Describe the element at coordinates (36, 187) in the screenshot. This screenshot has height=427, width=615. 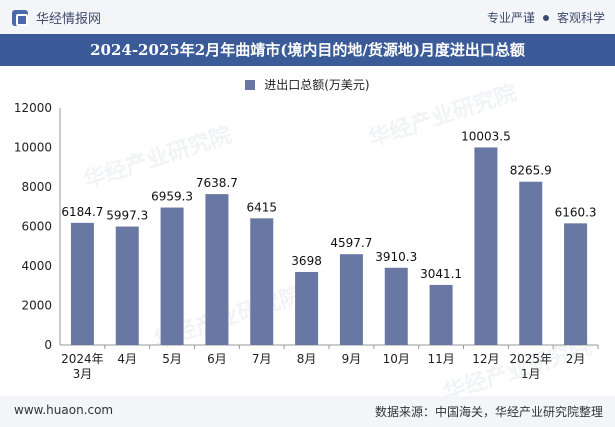
I see `y-tick-label: 8000` at that location.